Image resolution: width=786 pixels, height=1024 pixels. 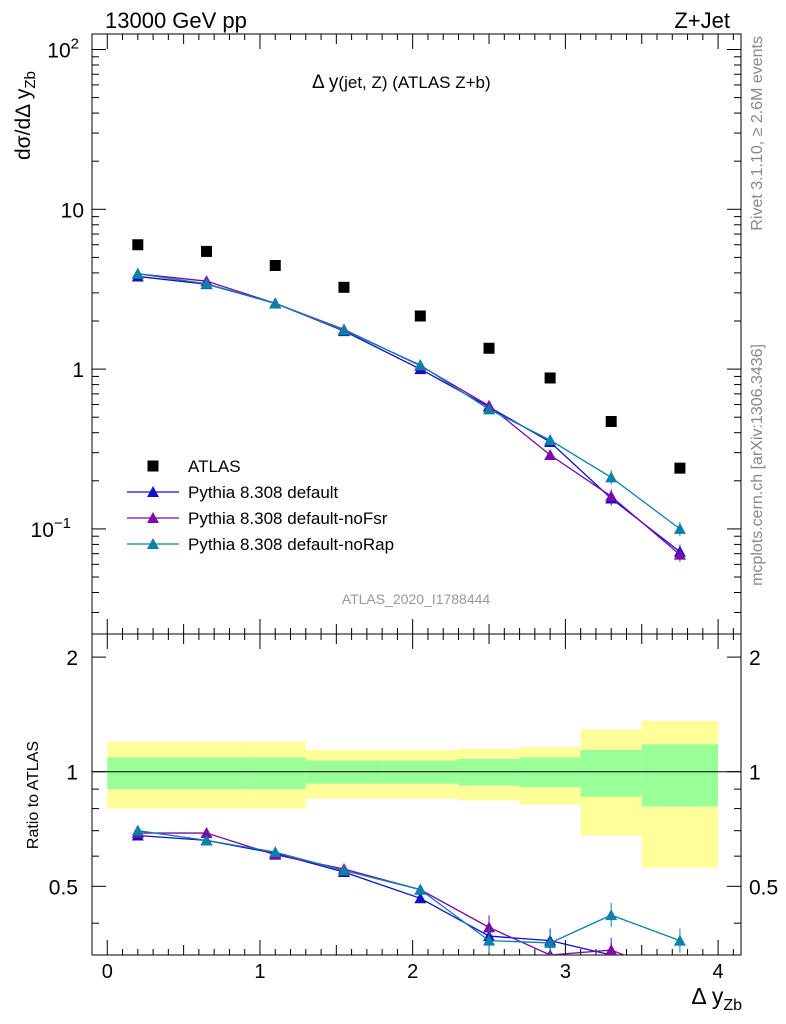 What do you see at coordinates (63, 48) in the screenshot?
I see `main-y-tick-label: 10²` at bounding box center [63, 48].